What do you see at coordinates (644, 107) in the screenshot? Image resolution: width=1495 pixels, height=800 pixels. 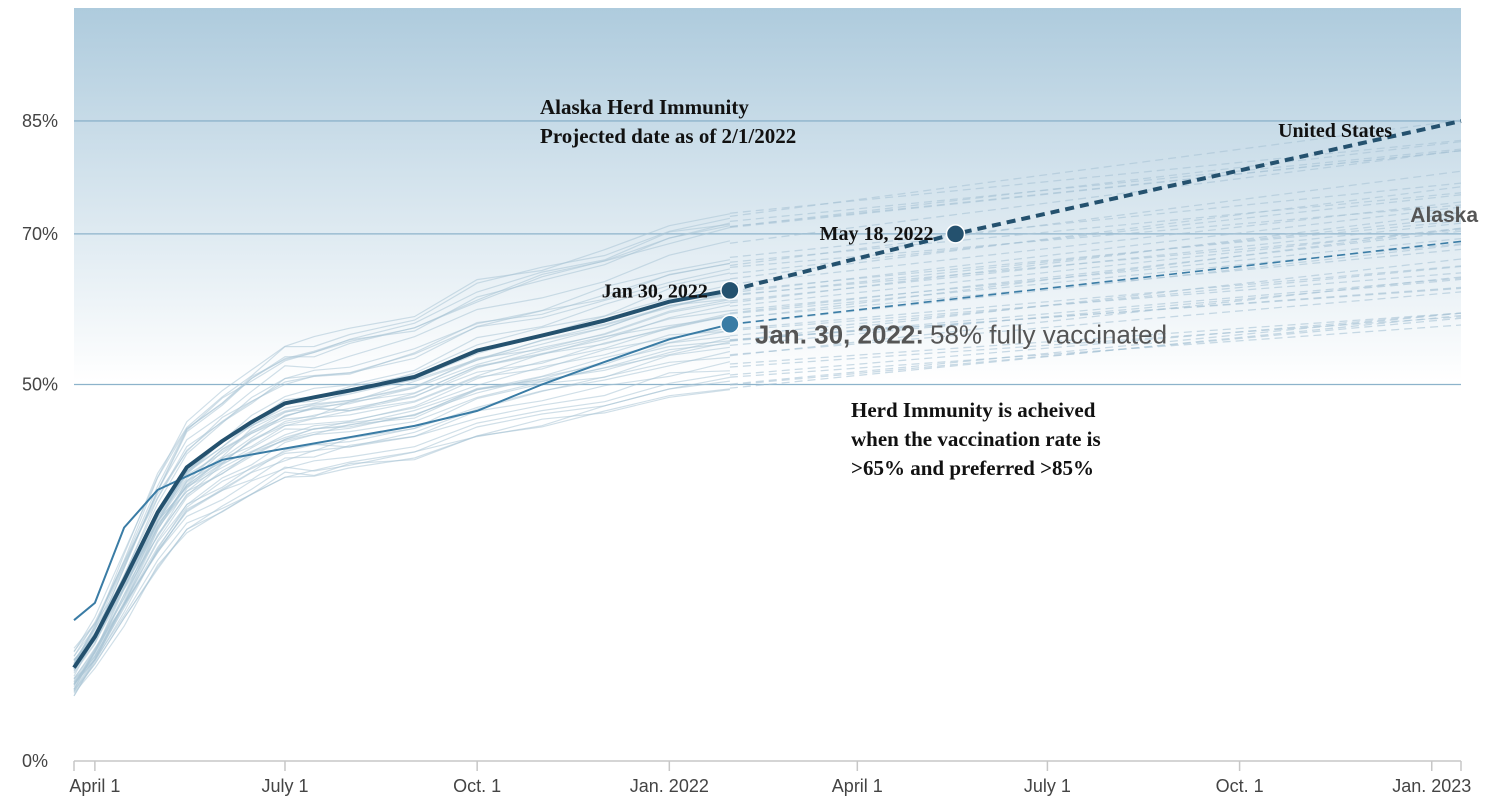 I see `alaska-herd-title: Alaska Herd Immunity` at bounding box center [644, 107].